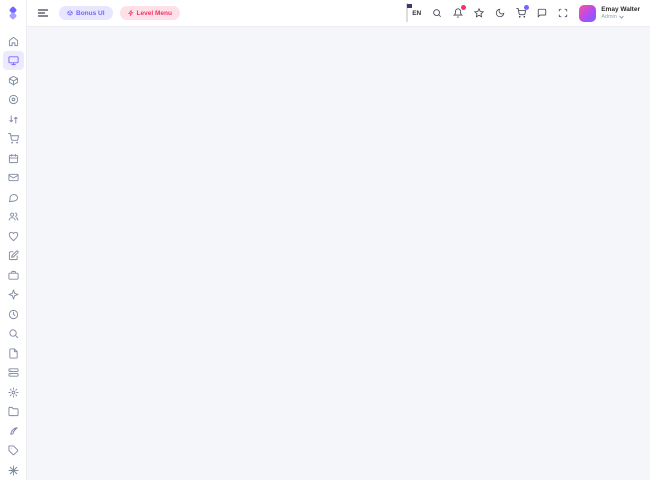 The width and height of the screenshot is (650, 480). I want to click on email-icon, so click(13, 177).